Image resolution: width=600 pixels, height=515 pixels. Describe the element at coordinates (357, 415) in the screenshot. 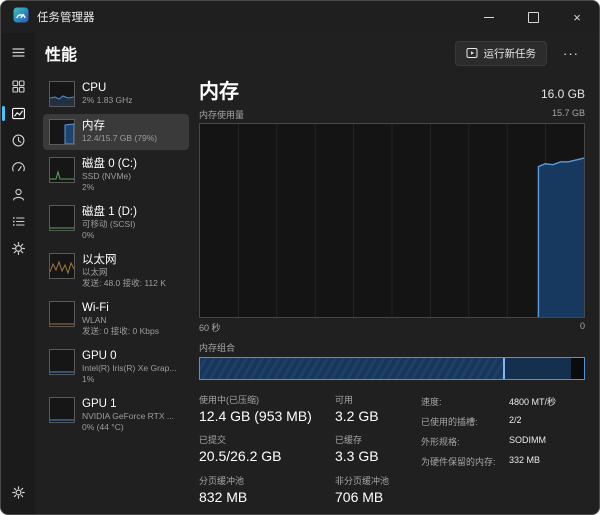

I see `stat-value: 3.2 GB` at that location.